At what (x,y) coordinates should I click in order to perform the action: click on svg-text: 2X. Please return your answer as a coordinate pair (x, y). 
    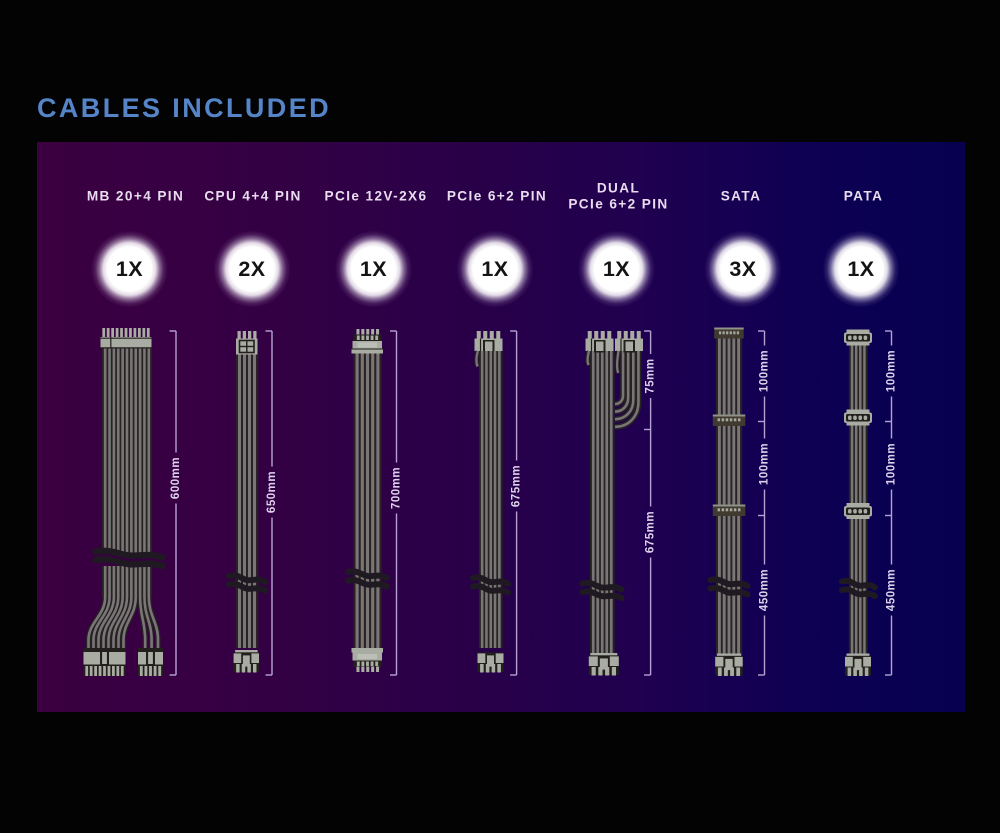
    Looking at the image, I should click on (251, 269).